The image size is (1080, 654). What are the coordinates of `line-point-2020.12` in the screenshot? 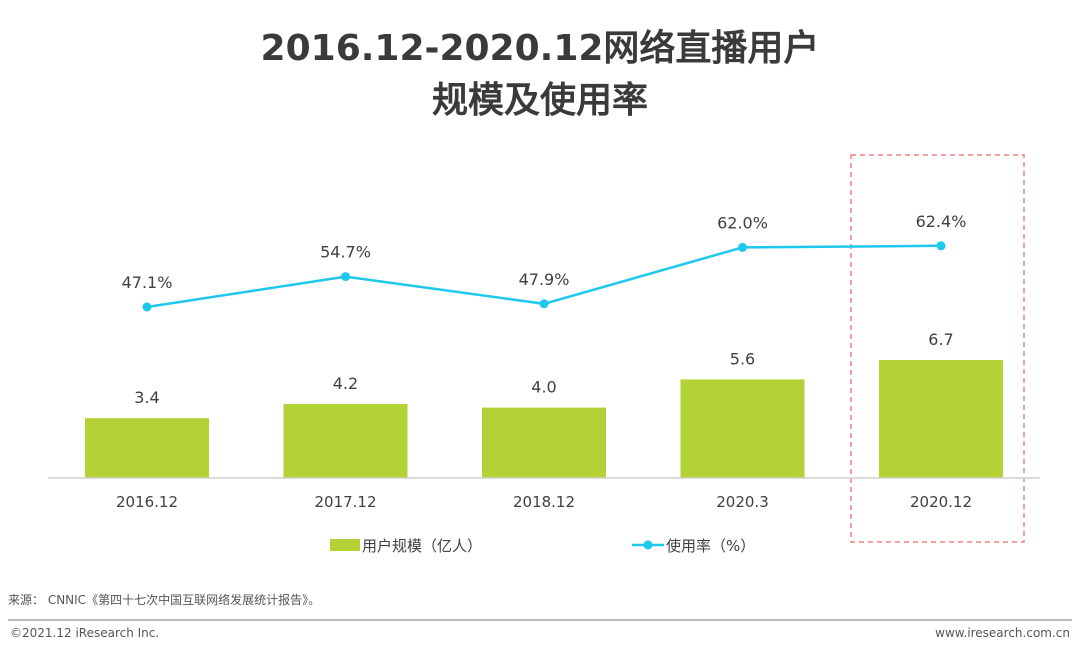 It's located at (941, 246).